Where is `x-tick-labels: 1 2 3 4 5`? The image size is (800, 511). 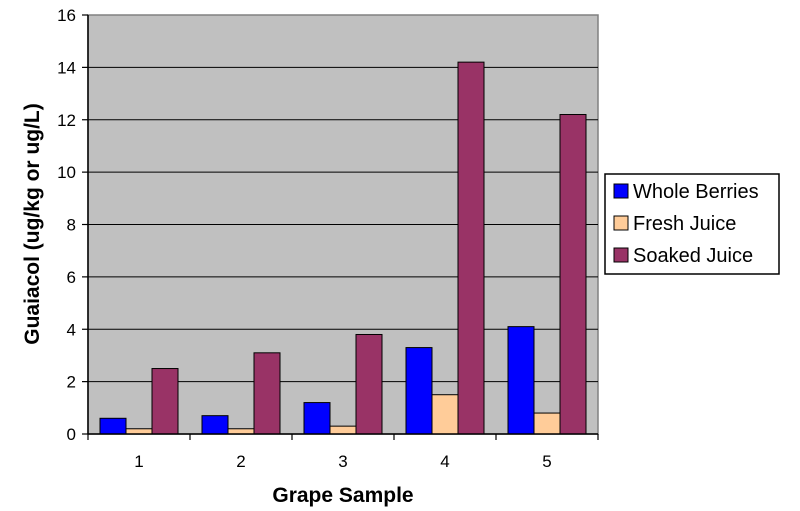 x-tick-labels: 1 2 3 4 5 is located at coordinates (342, 461).